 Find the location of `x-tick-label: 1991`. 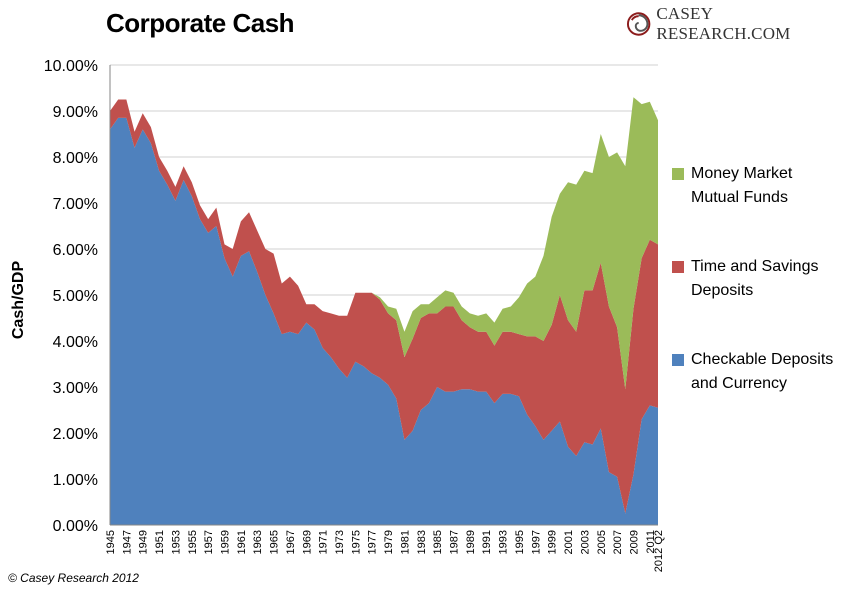

x-tick-label: 1991 is located at coordinates (487, 542).